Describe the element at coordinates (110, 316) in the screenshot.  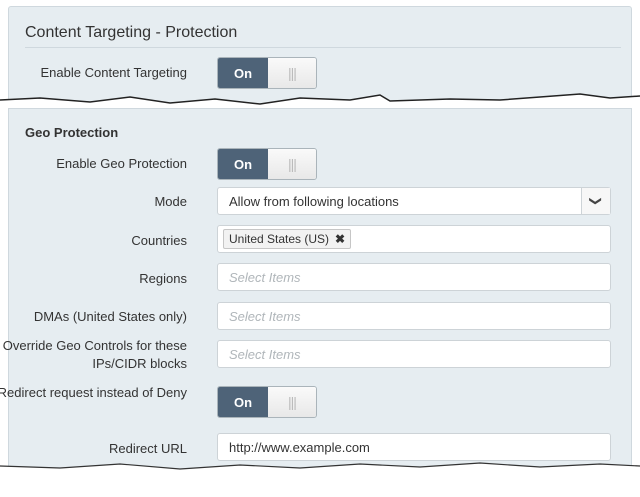
I see `dmas-label: DMAs (United States only)` at that location.